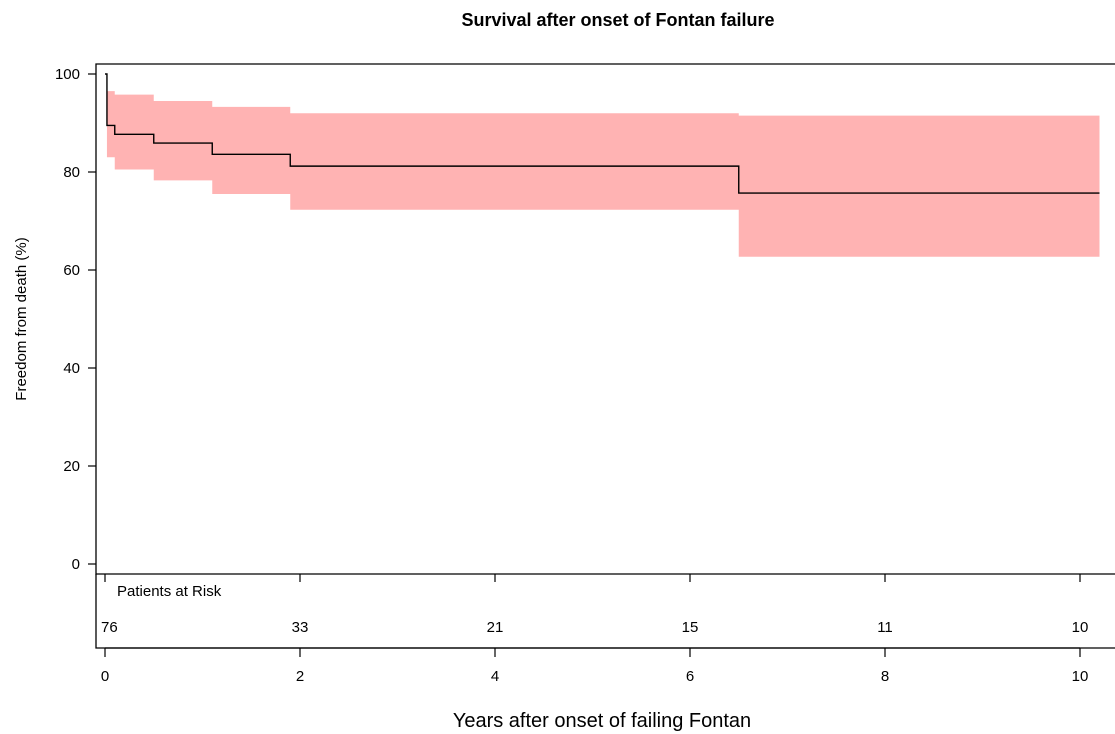 This screenshot has width=1115, height=734. I want to click on y-tick-label: 60, so click(71, 270).